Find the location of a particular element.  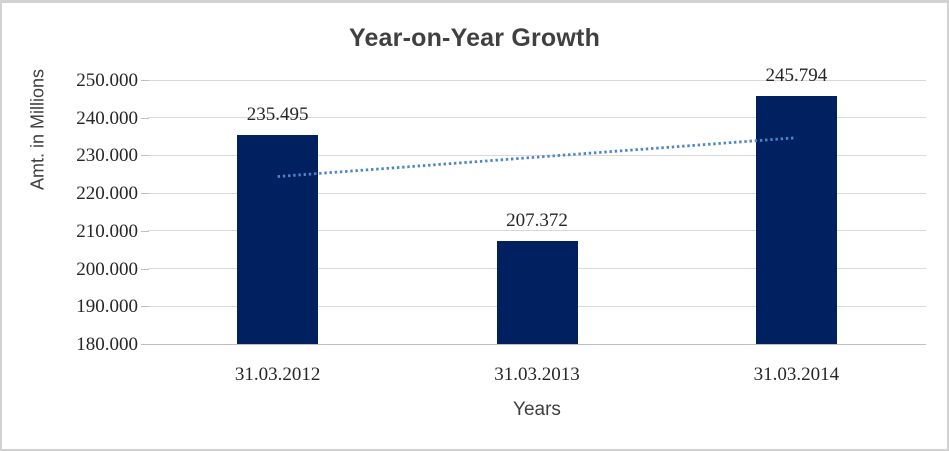

x-axis-line is located at coordinates (537, 344).